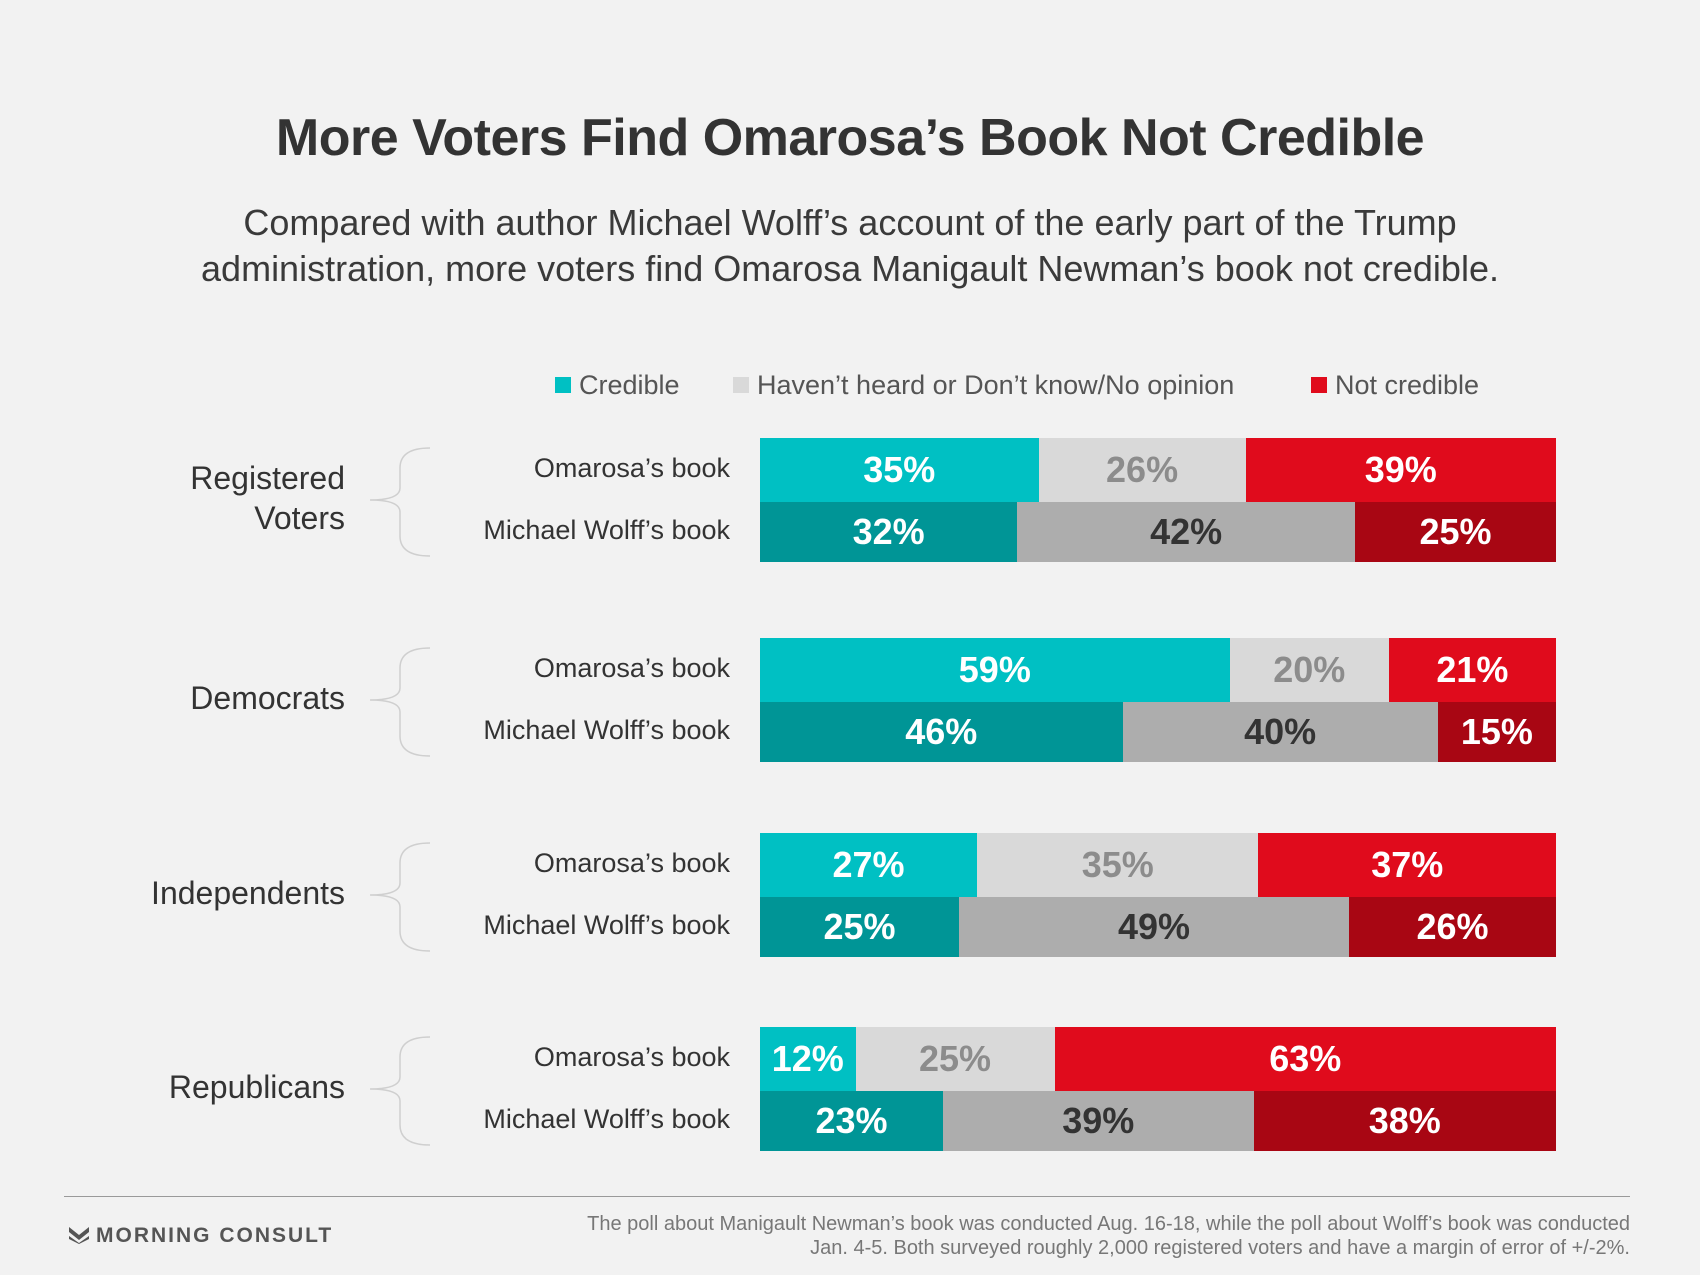 The width and height of the screenshot is (1700, 1275). What do you see at coordinates (267, 498) in the screenshot?
I see `group-label-registered-voters: Registered Voters` at bounding box center [267, 498].